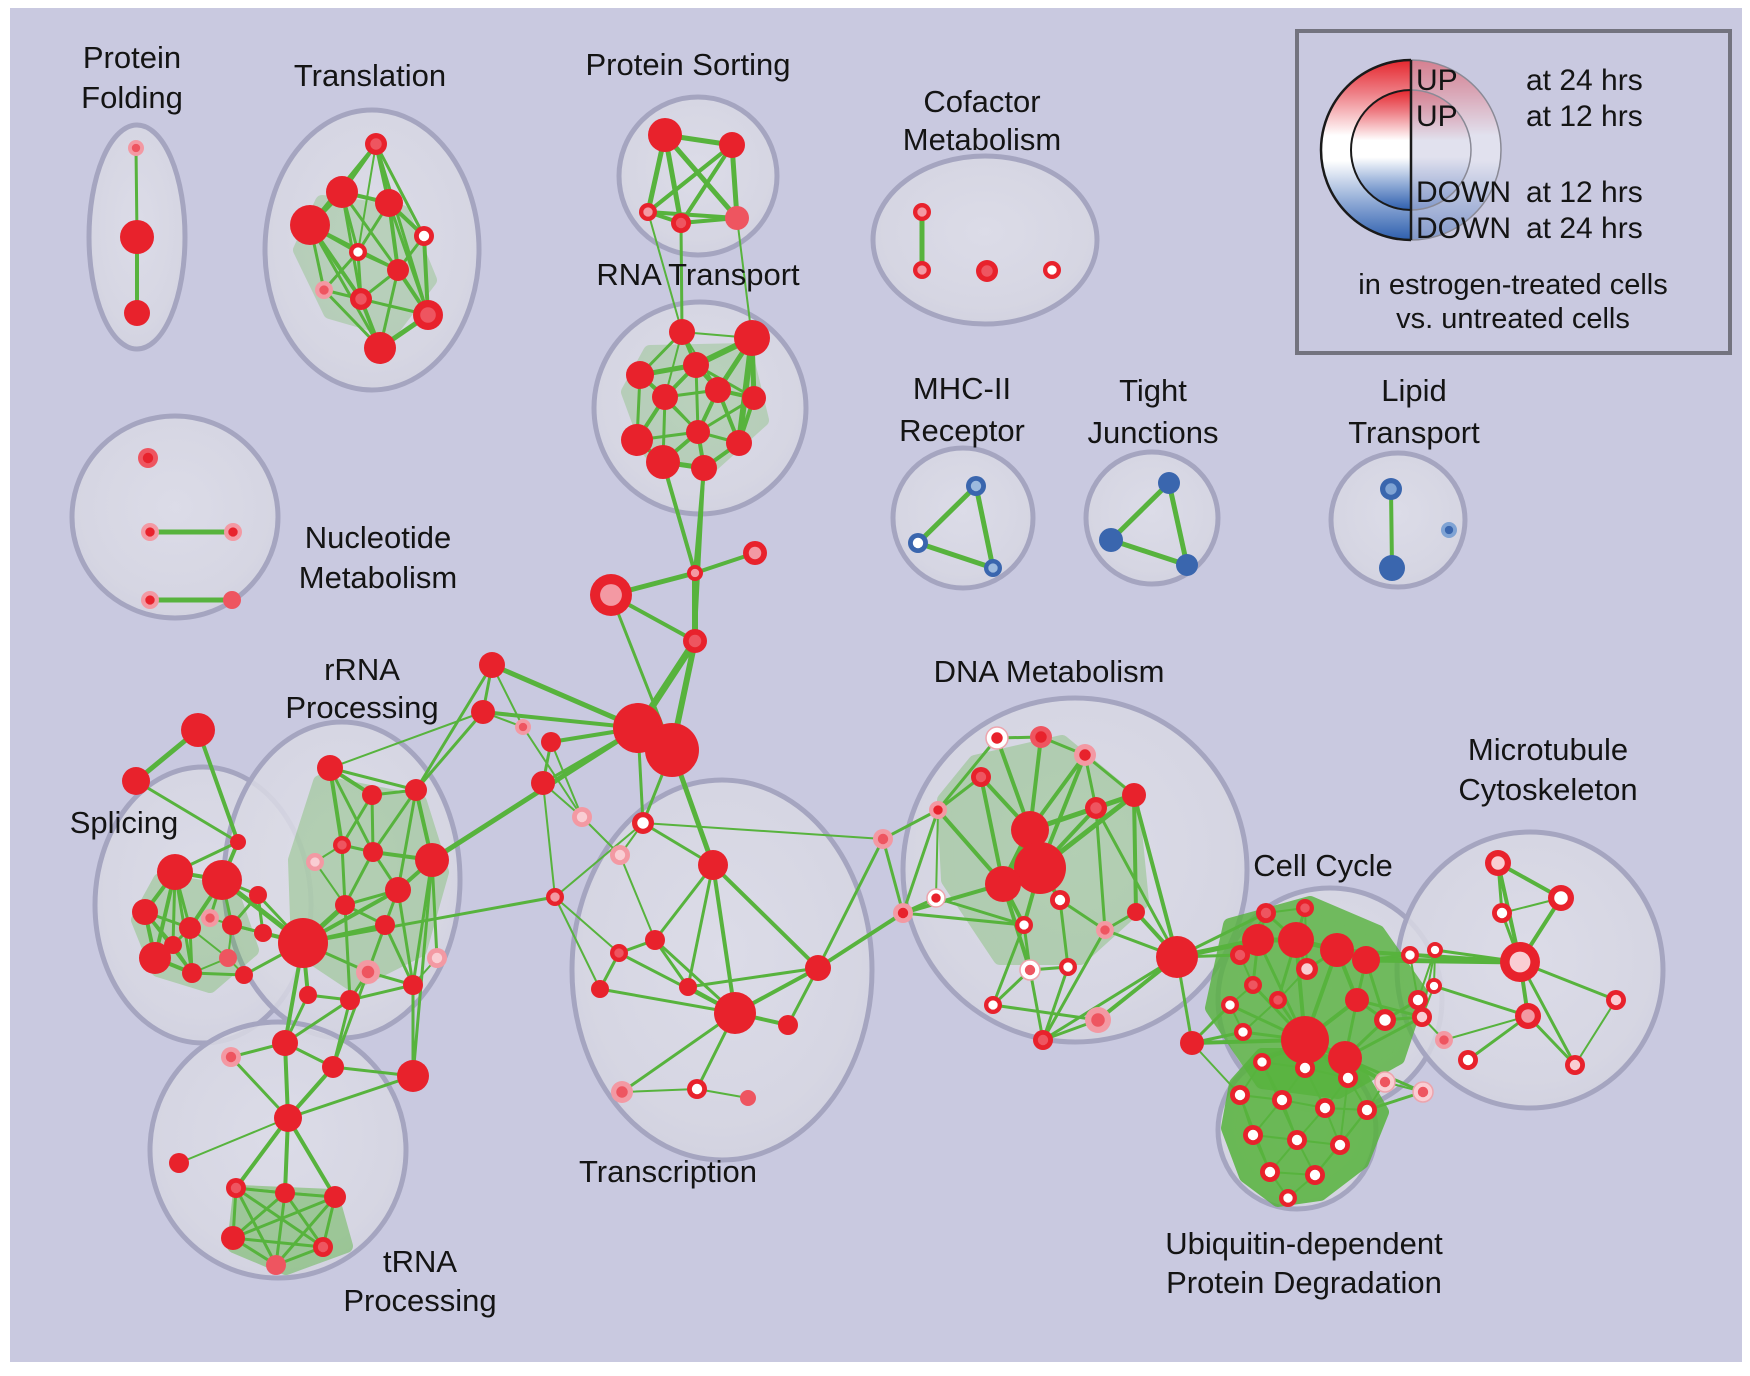 This screenshot has height=1376, width=1750. What do you see at coordinates (1304, 1282) in the screenshot?
I see `cluster-label-ubiquitin-degradation: Protein Degradation` at bounding box center [1304, 1282].